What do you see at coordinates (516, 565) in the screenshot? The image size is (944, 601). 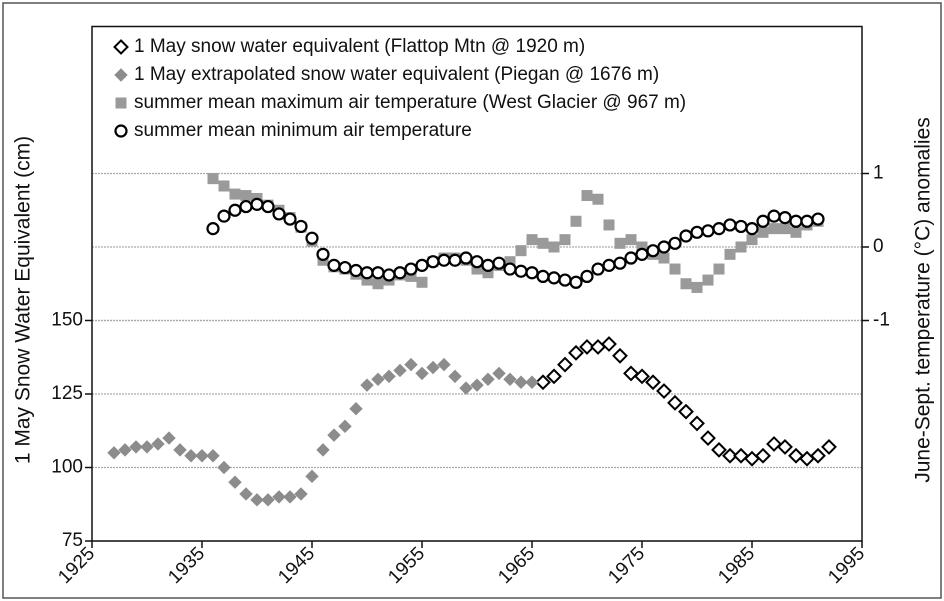 I see `x-tick-label: 1965` at bounding box center [516, 565].